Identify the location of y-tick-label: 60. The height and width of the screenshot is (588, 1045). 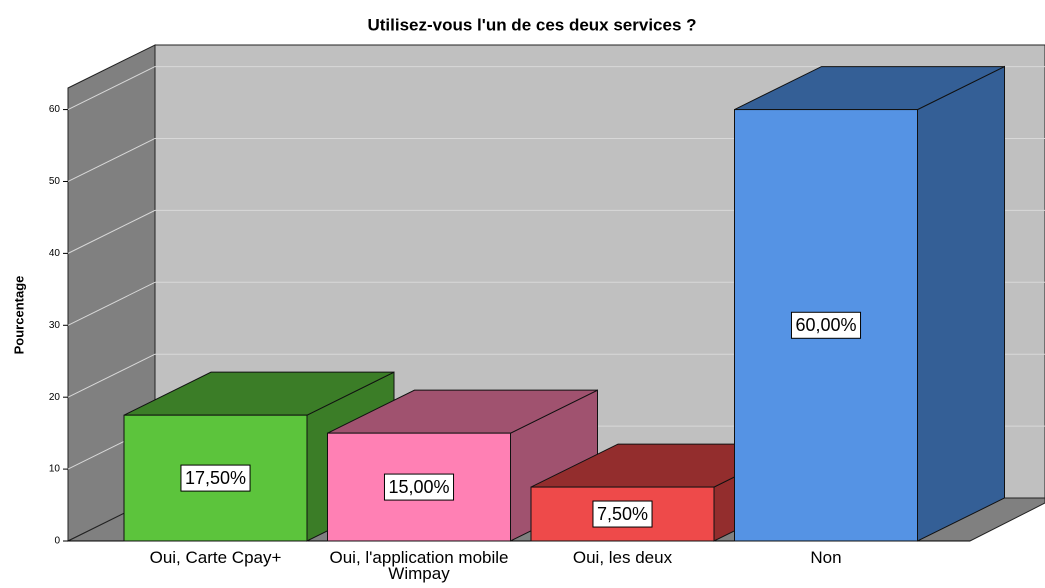
(55, 109).